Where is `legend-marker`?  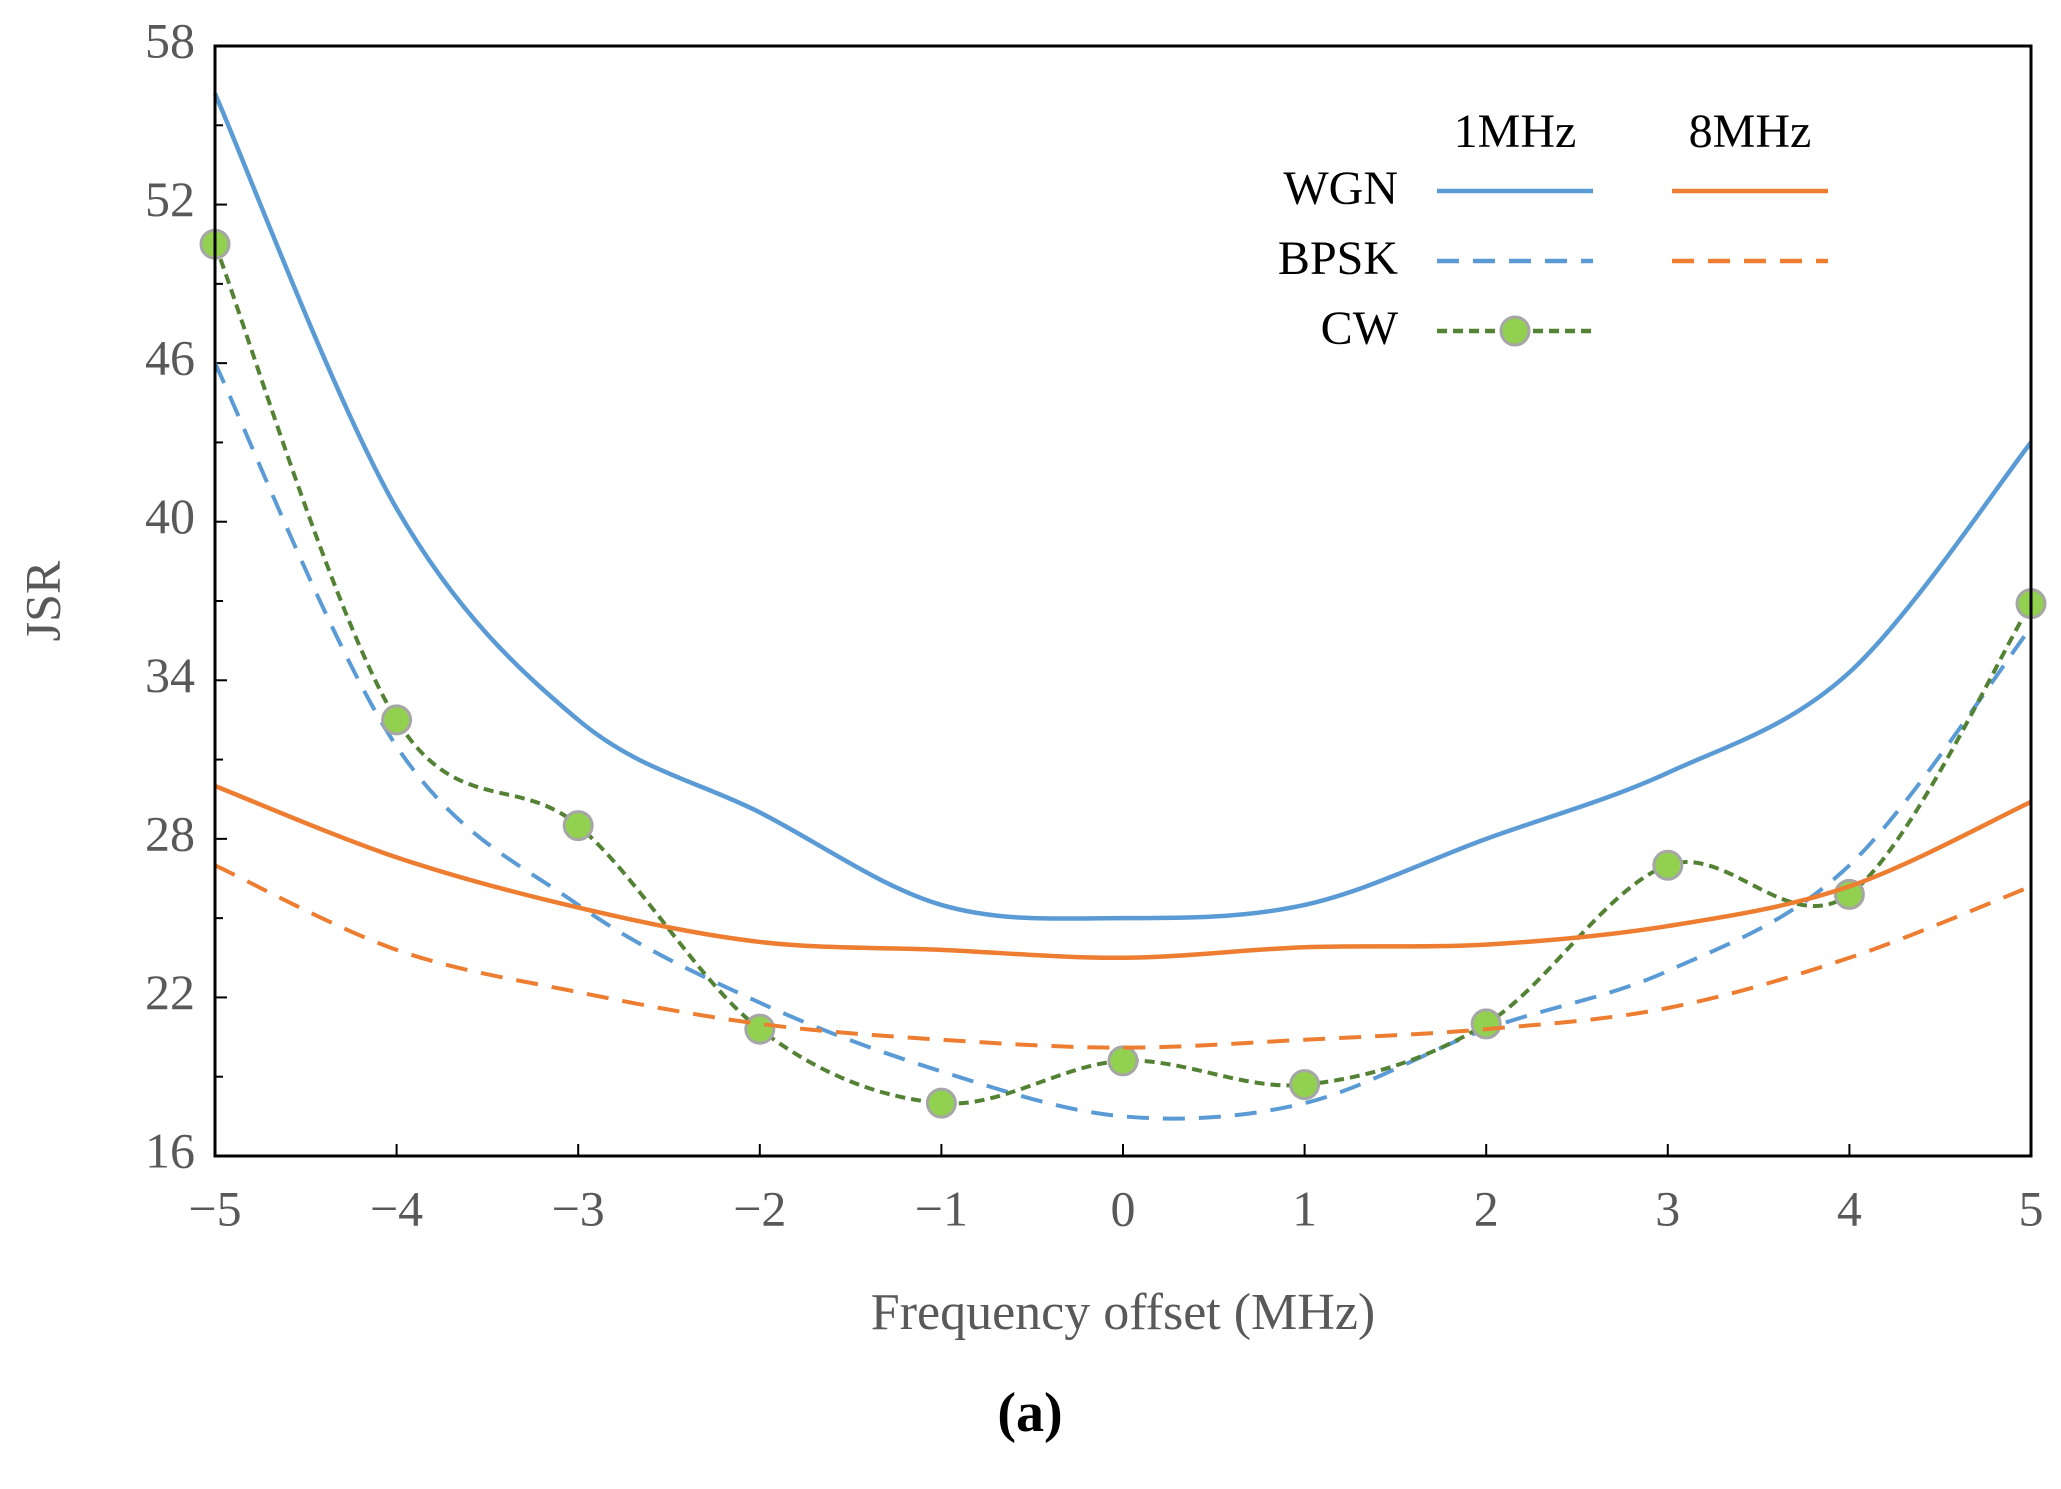
legend-marker is located at coordinates (1515, 331).